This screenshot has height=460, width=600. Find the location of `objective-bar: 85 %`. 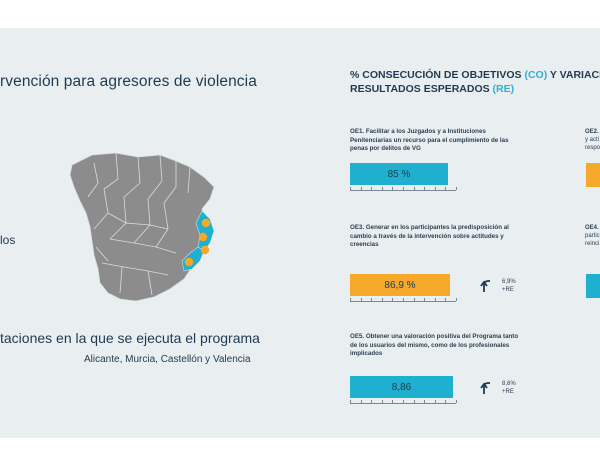

objective-bar: 85 % is located at coordinates (399, 174).